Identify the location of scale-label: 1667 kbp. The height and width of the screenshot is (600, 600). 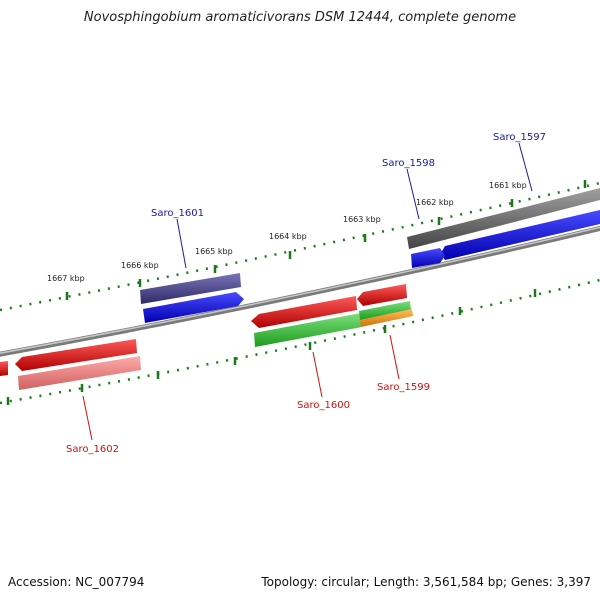
(66, 278).